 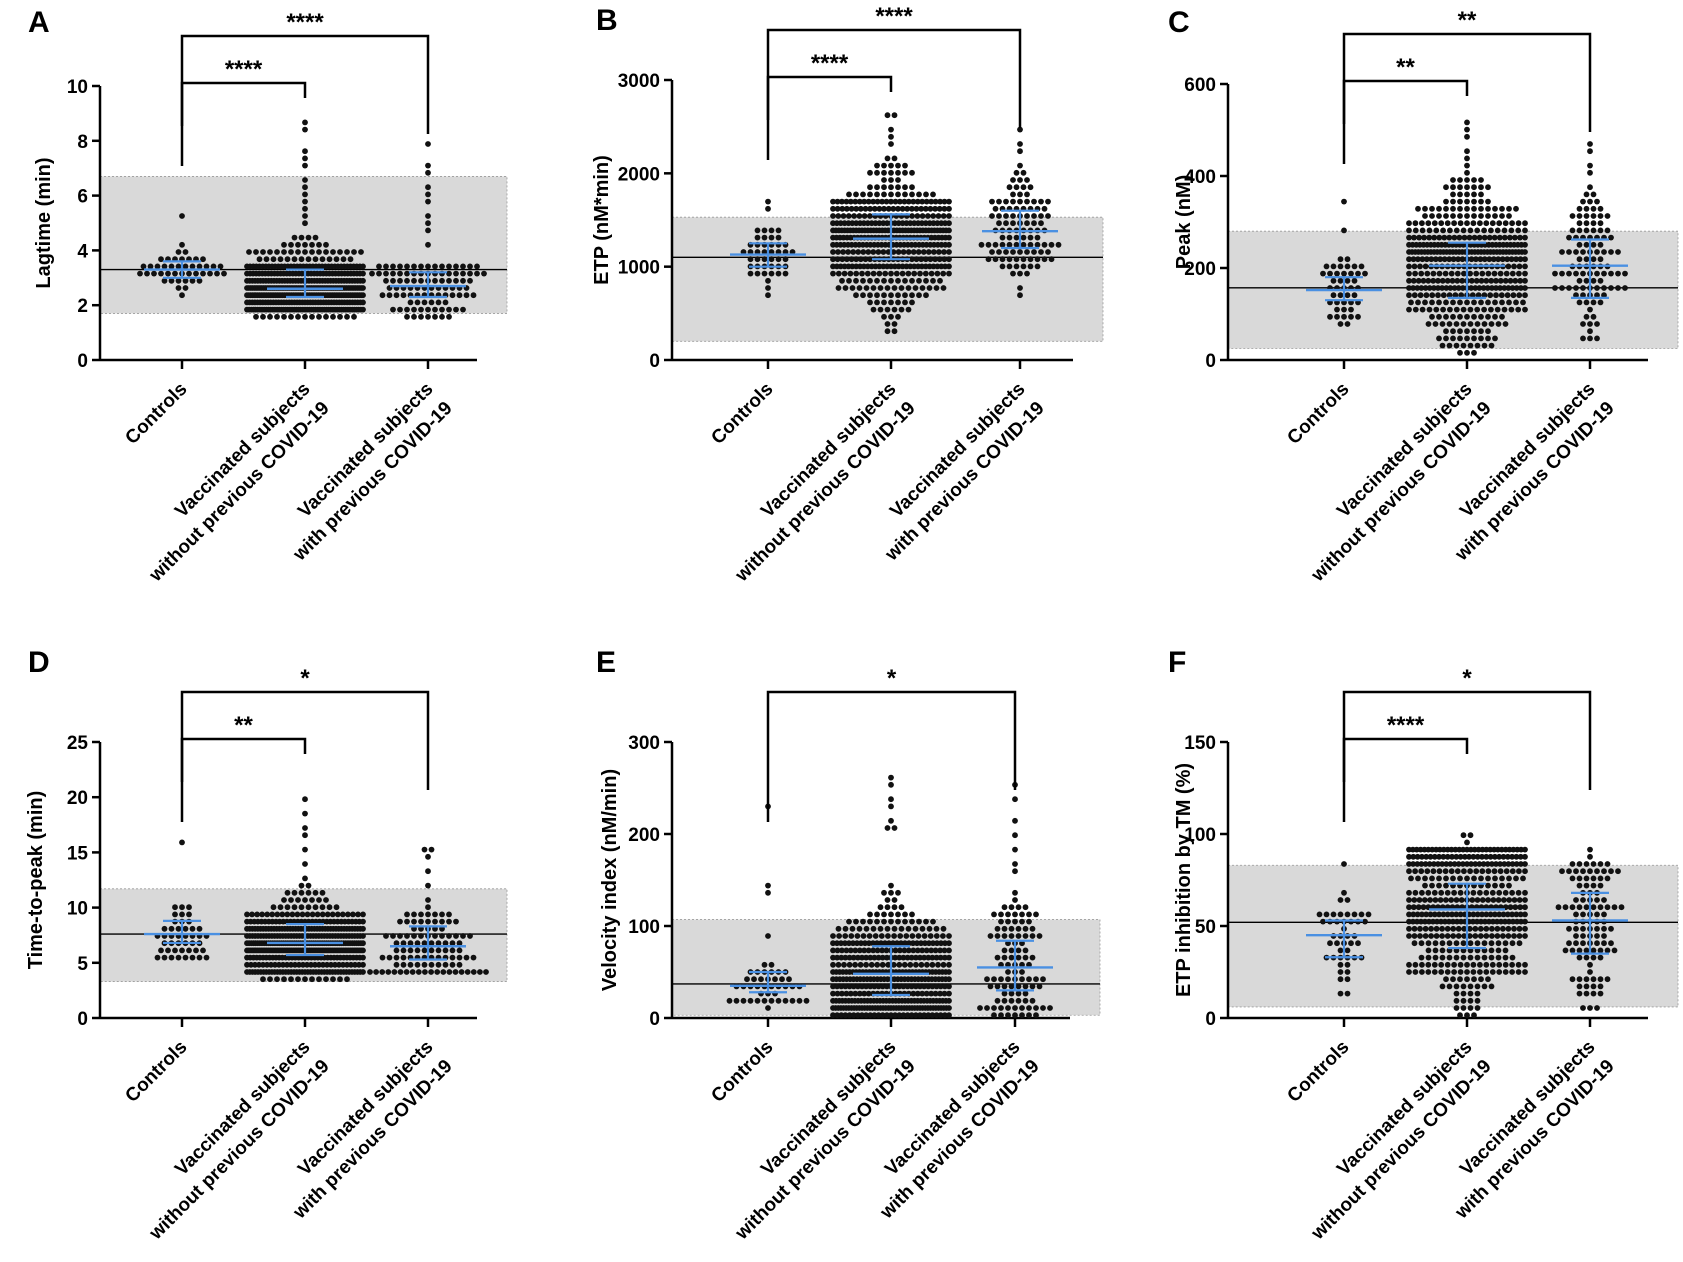 I want to click on panel-letter: E, so click(x=606, y=662).